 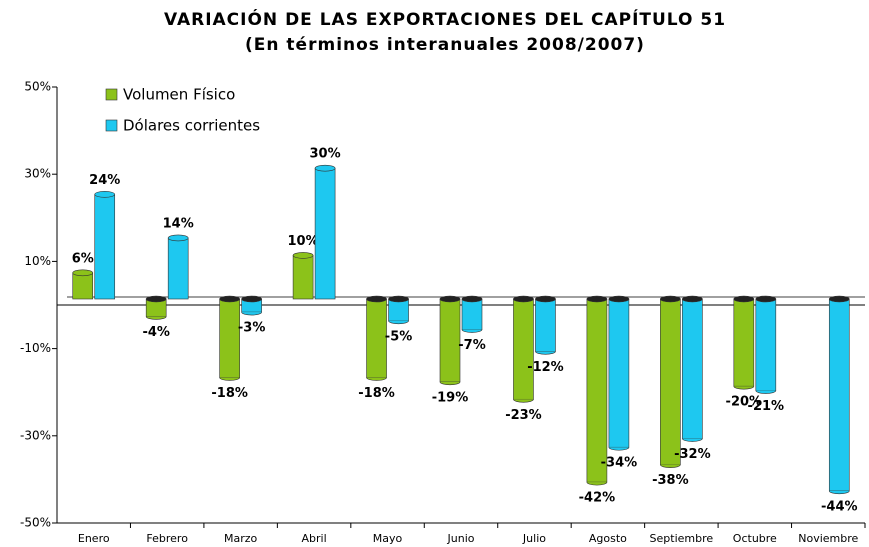 What do you see at coordinates (241, 538) in the screenshot?
I see `x-tick-label: Marzo` at bounding box center [241, 538].